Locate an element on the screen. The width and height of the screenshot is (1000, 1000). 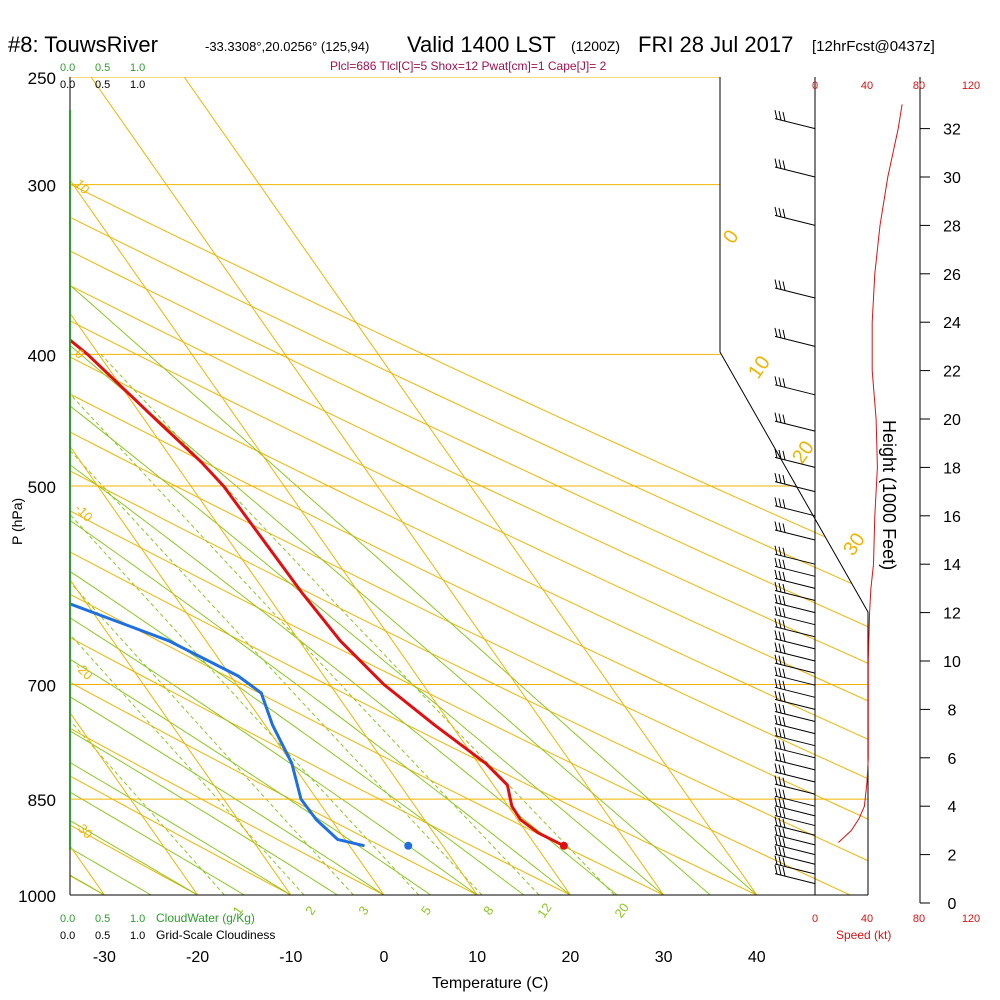
cloudwater-scale-top-1: 0.5 is located at coordinates (102, 68).